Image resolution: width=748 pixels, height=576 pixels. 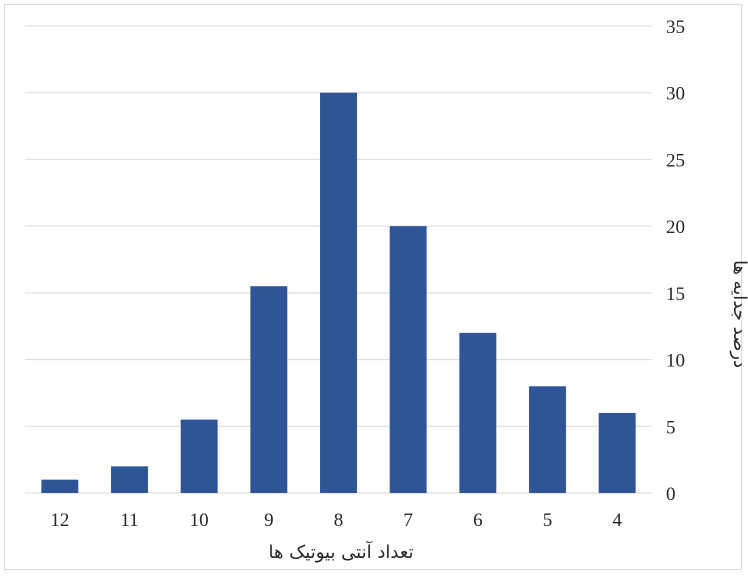 I want to click on x-tick-labels: 12 11 10 9 8 7 6 5 4, so click(x=336, y=520).